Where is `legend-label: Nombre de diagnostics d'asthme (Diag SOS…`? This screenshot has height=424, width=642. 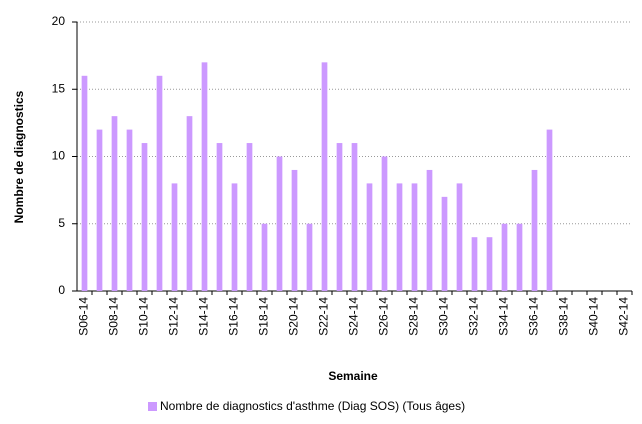 legend-label: Nombre de diagnostics d'asthme (Diag SOS… is located at coordinates (312, 406).